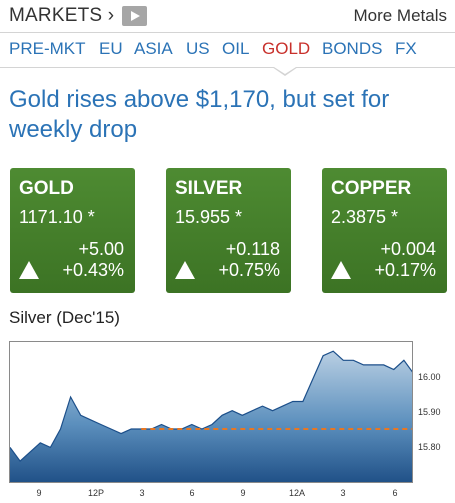 The width and height of the screenshot is (455, 503). What do you see at coordinates (111, 48) in the screenshot?
I see `tab-eu: EU` at bounding box center [111, 48].